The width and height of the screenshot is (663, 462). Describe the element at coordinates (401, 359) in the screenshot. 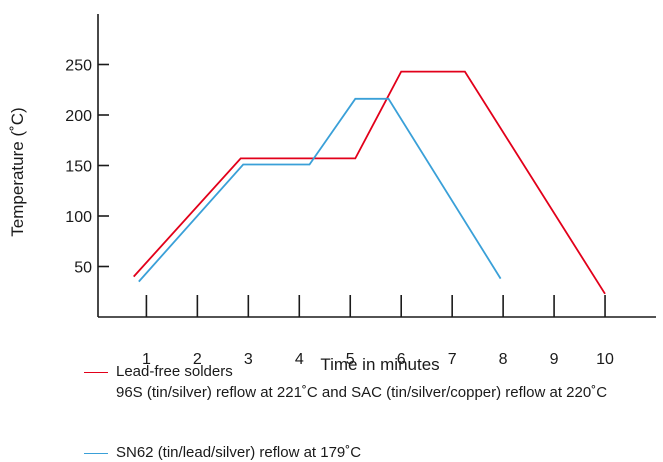

I see `x-tick-label: 6` at that location.